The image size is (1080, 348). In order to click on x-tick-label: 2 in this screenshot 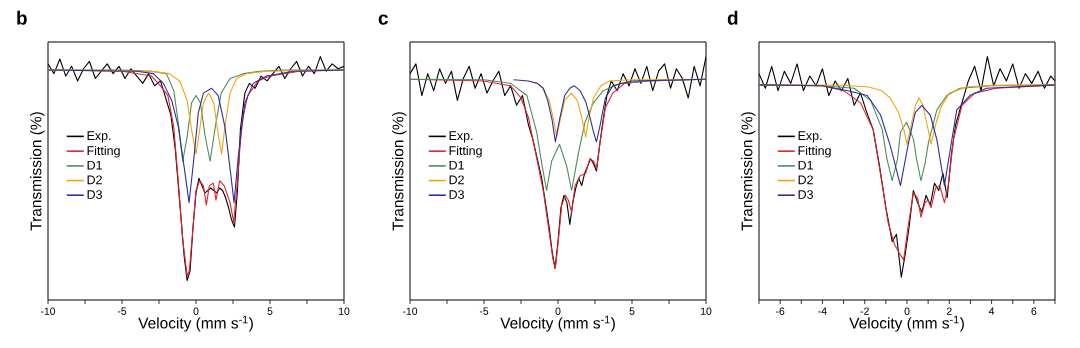, I will do `click(949, 311)`.